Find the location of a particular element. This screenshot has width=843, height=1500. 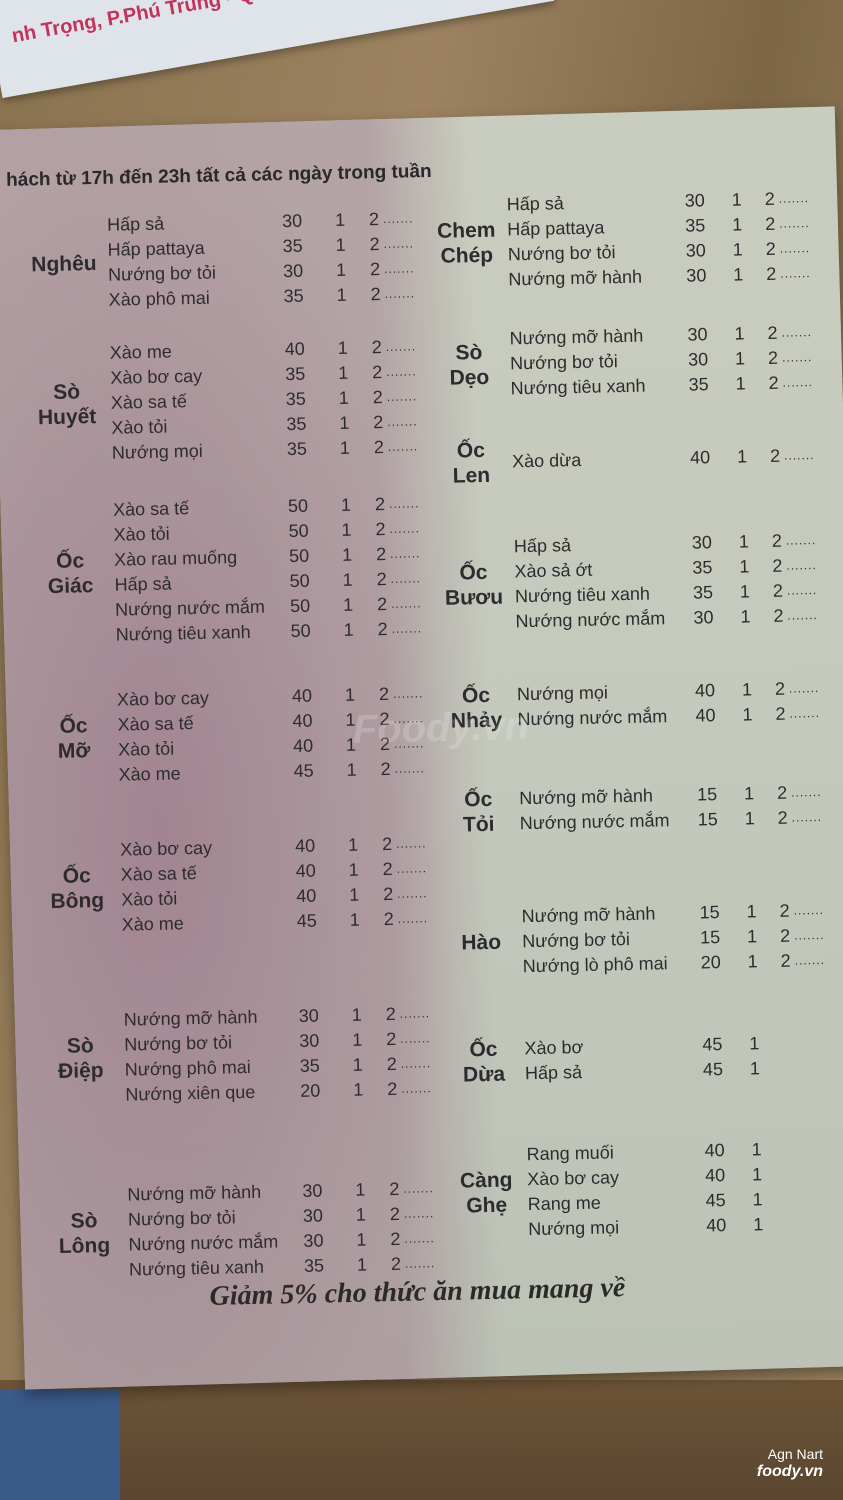

item-name: Nướng nước mắm is located at coordinates (594, 822).